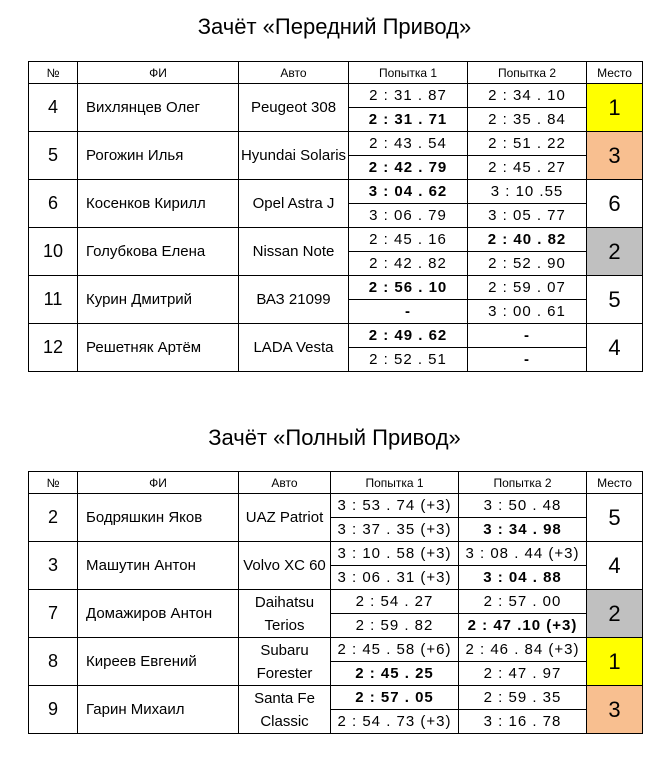 This screenshot has height=764, width=669. What do you see at coordinates (522, 625) in the screenshot?
I see `try2-time: 2 : 47 .10 (+3)` at bounding box center [522, 625].